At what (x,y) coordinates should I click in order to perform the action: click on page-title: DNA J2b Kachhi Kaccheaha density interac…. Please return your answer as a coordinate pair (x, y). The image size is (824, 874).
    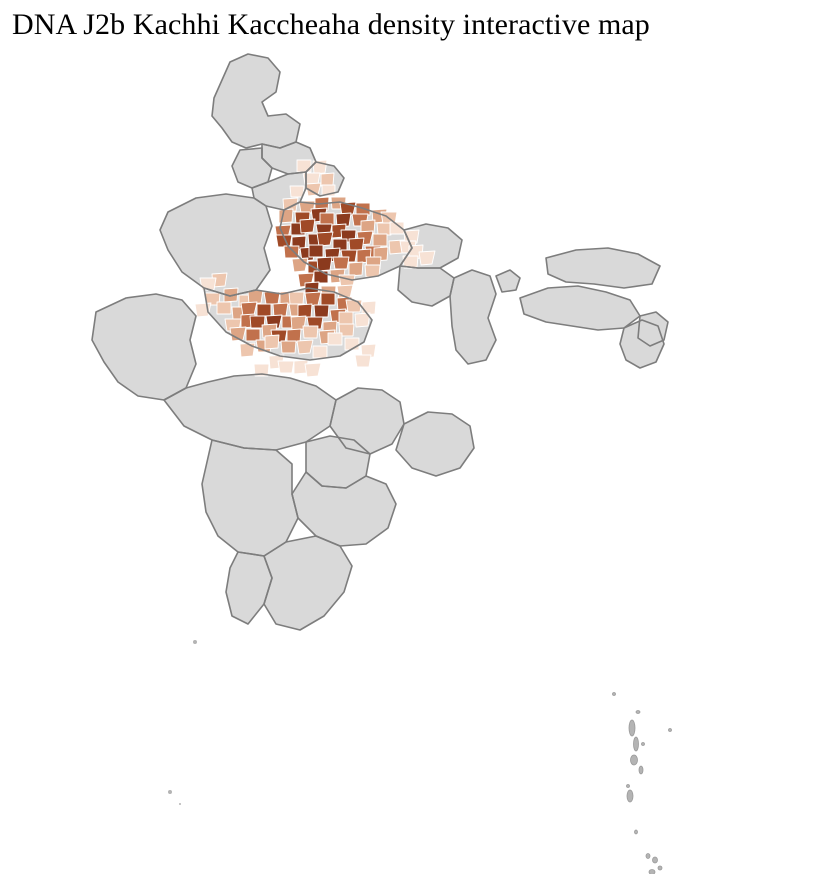
    Looking at the image, I should click on (331, 24).